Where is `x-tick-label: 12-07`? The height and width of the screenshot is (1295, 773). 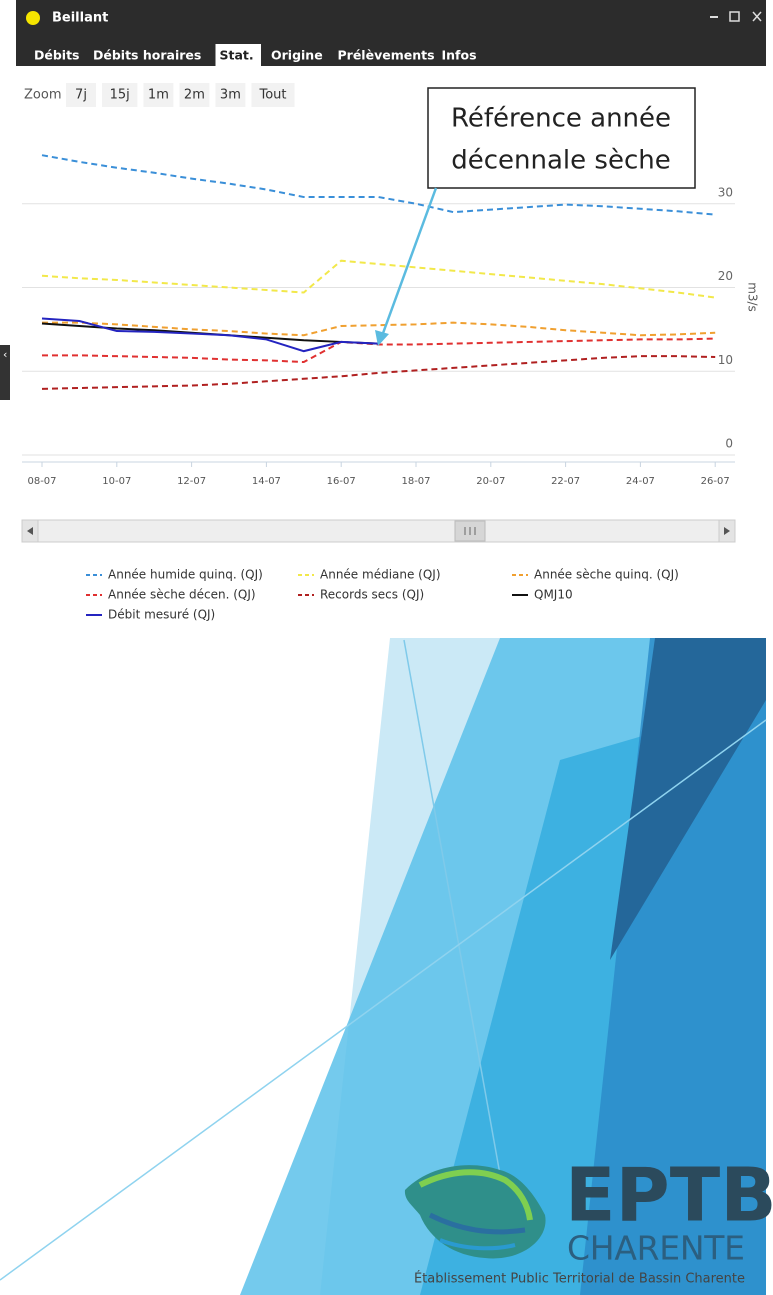
x-tick-label: 12-07 is located at coordinates (191, 481).